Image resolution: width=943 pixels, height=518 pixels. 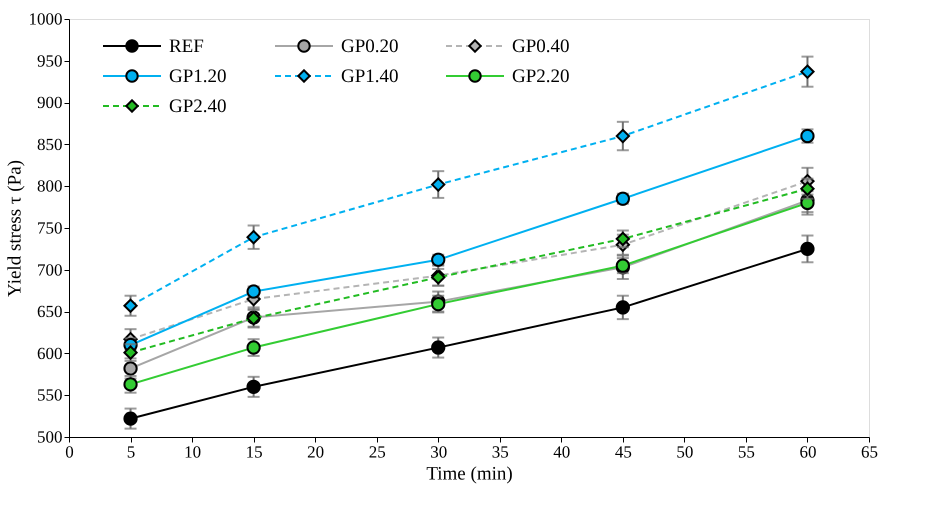 What do you see at coordinates (469, 474) in the screenshot?
I see `x-axis-title: Time (min)` at bounding box center [469, 474].